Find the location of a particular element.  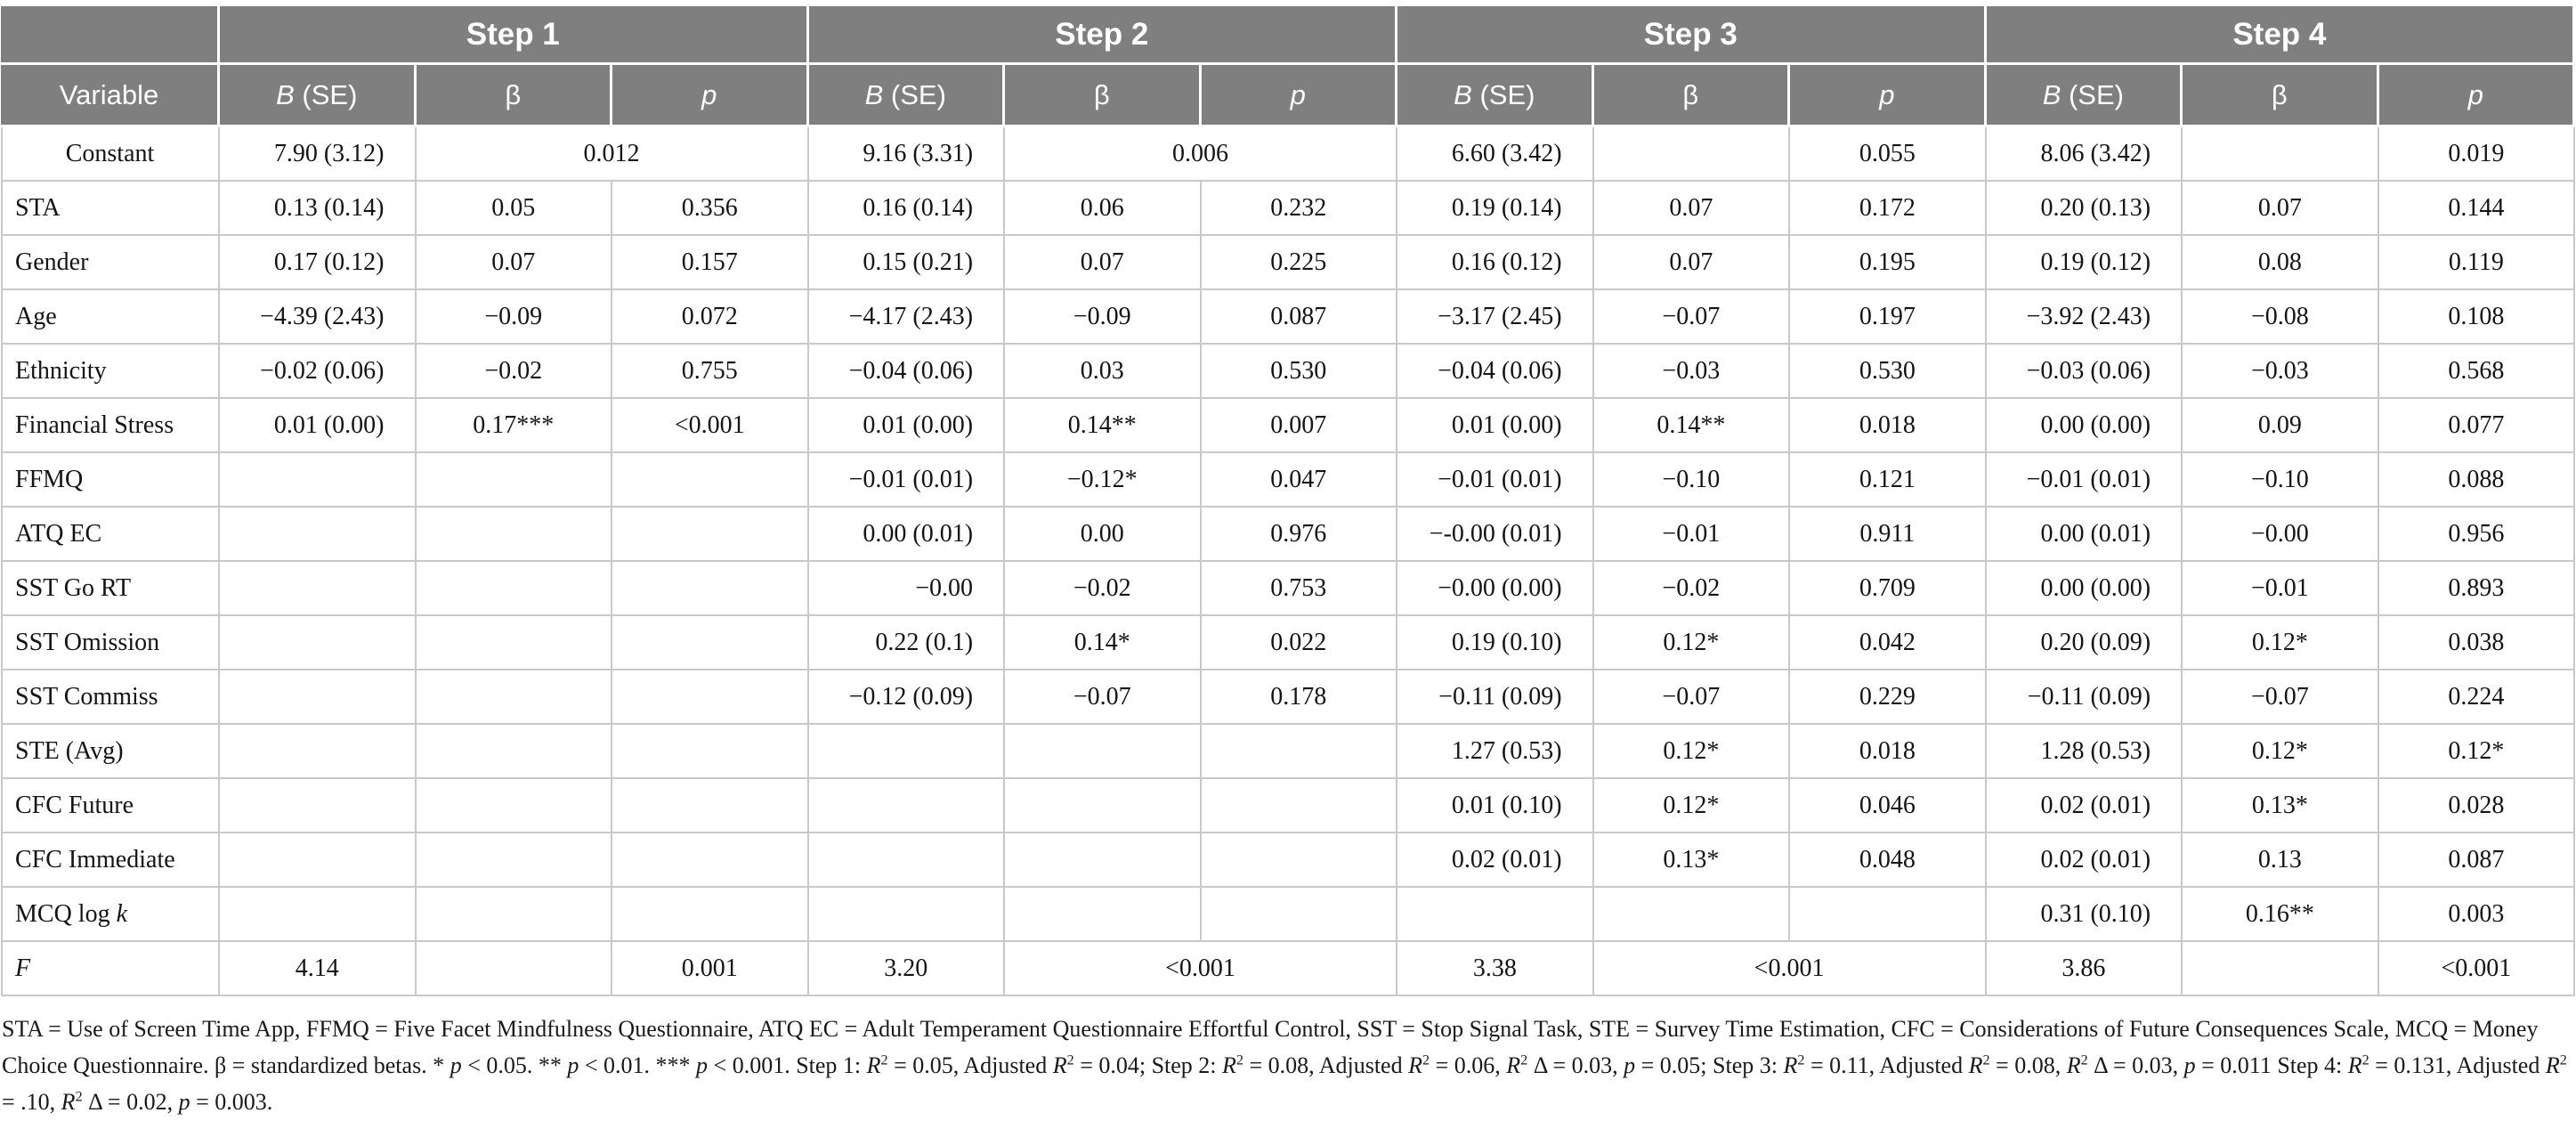

data-cell: 0.077 is located at coordinates (2477, 426).